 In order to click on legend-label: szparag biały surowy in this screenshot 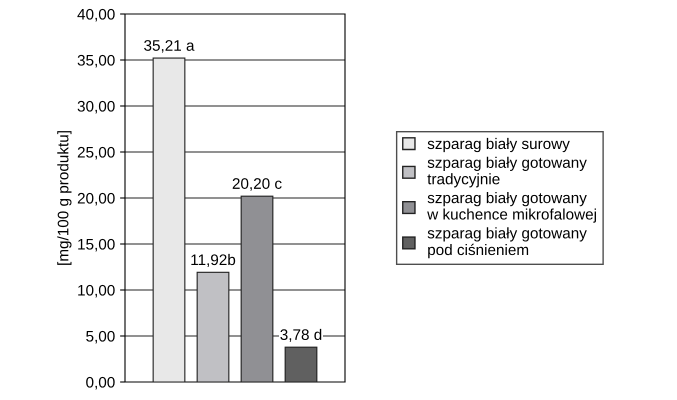, I will do `click(499, 145)`.